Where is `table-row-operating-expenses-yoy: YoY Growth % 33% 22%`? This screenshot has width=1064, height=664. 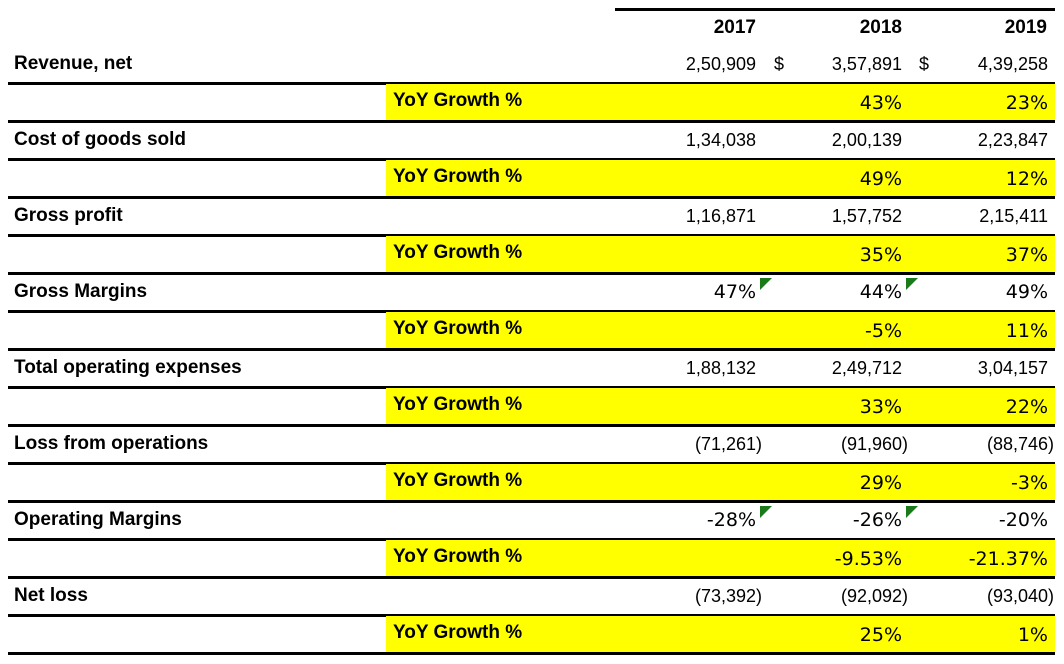 table-row-operating-expenses-yoy: YoY Growth % 33% 22% is located at coordinates (531, 407).